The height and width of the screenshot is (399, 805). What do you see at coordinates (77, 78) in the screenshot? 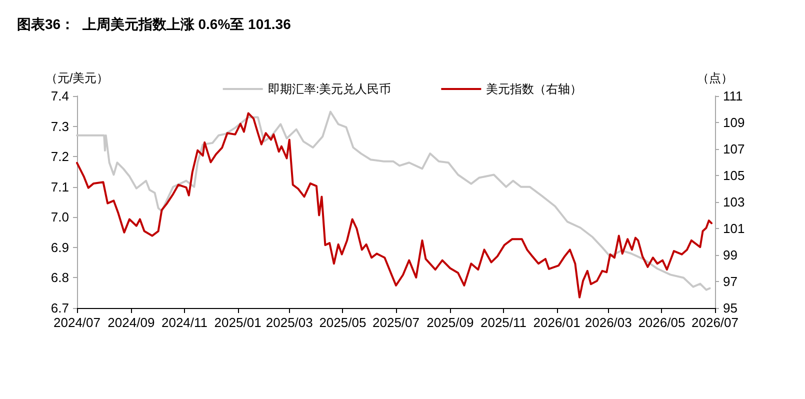
I see `y-axis-title: （元/美元）` at bounding box center [77, 78].